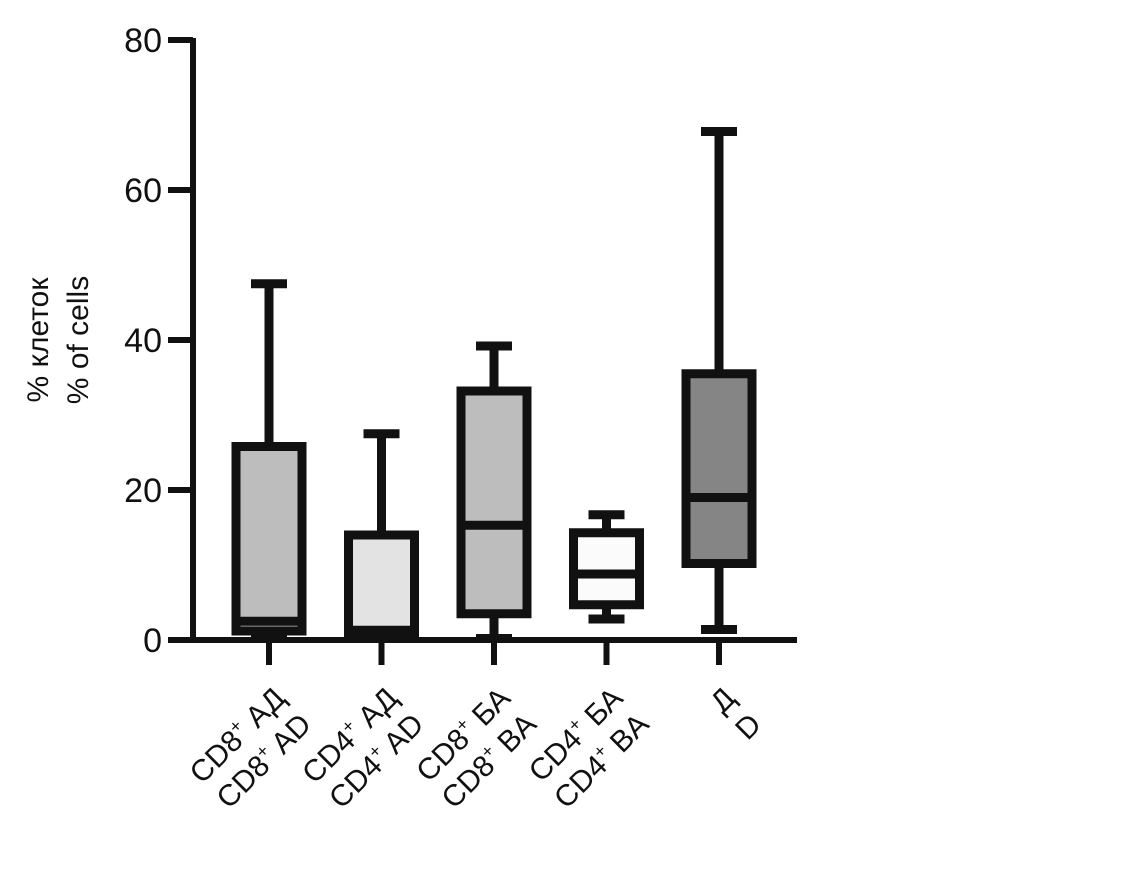 This screenshot has width=1144, height=892. I want to click on y-tick-label: 60, so click(143, 191).